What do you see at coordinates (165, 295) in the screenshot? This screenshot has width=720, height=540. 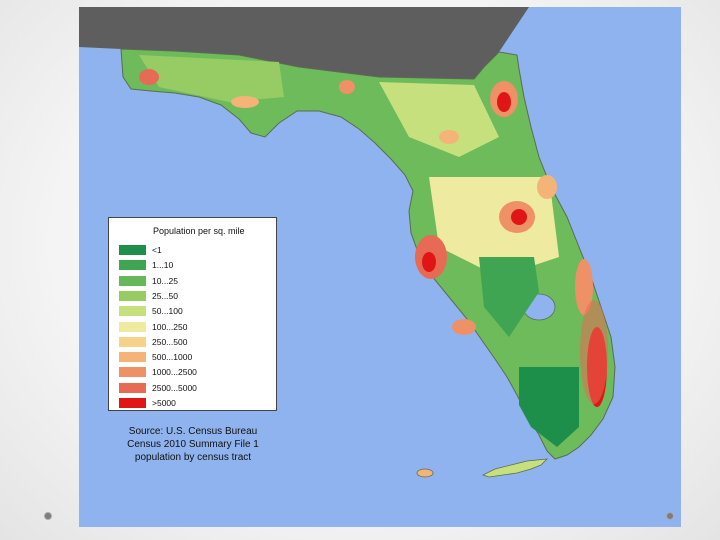 I see `legend-label: 25...50` at bounding box center [165, 295].